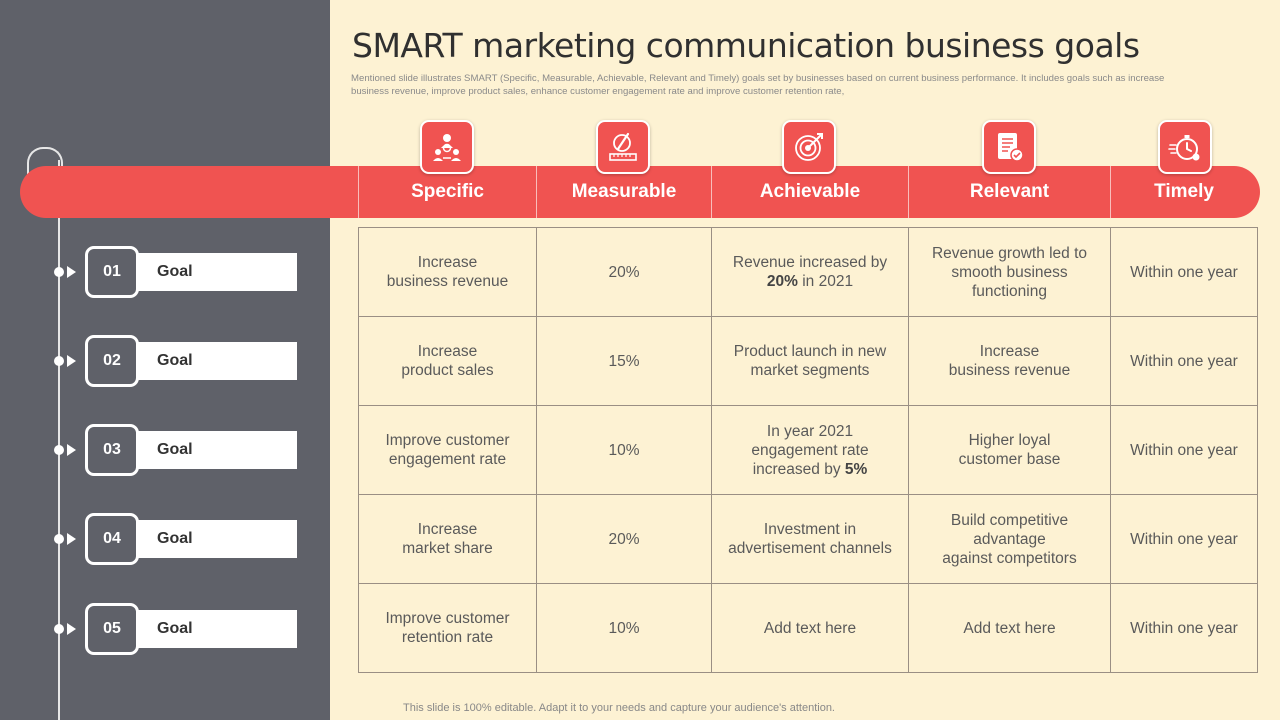 Image resolution: width=1280 pixels, height=720 pixels. What do you see at coordinates (624, 361) in the screenshot?
I see `table-cell: 15%` at bounding box center [624, 361].